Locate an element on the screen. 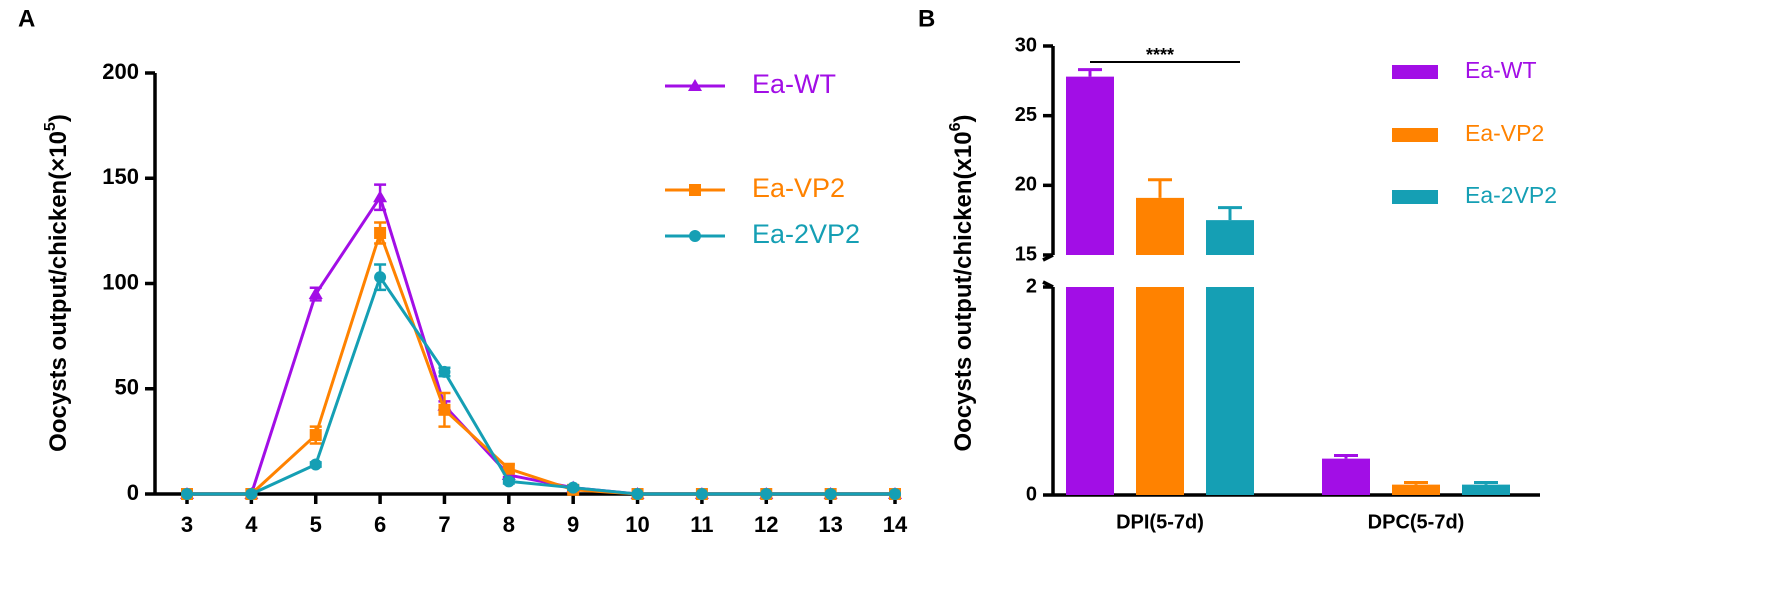 Image resolution: width=1772 pixels, height=614 pixels. x-tick-label: 5 is located at coordinates (316, 524).